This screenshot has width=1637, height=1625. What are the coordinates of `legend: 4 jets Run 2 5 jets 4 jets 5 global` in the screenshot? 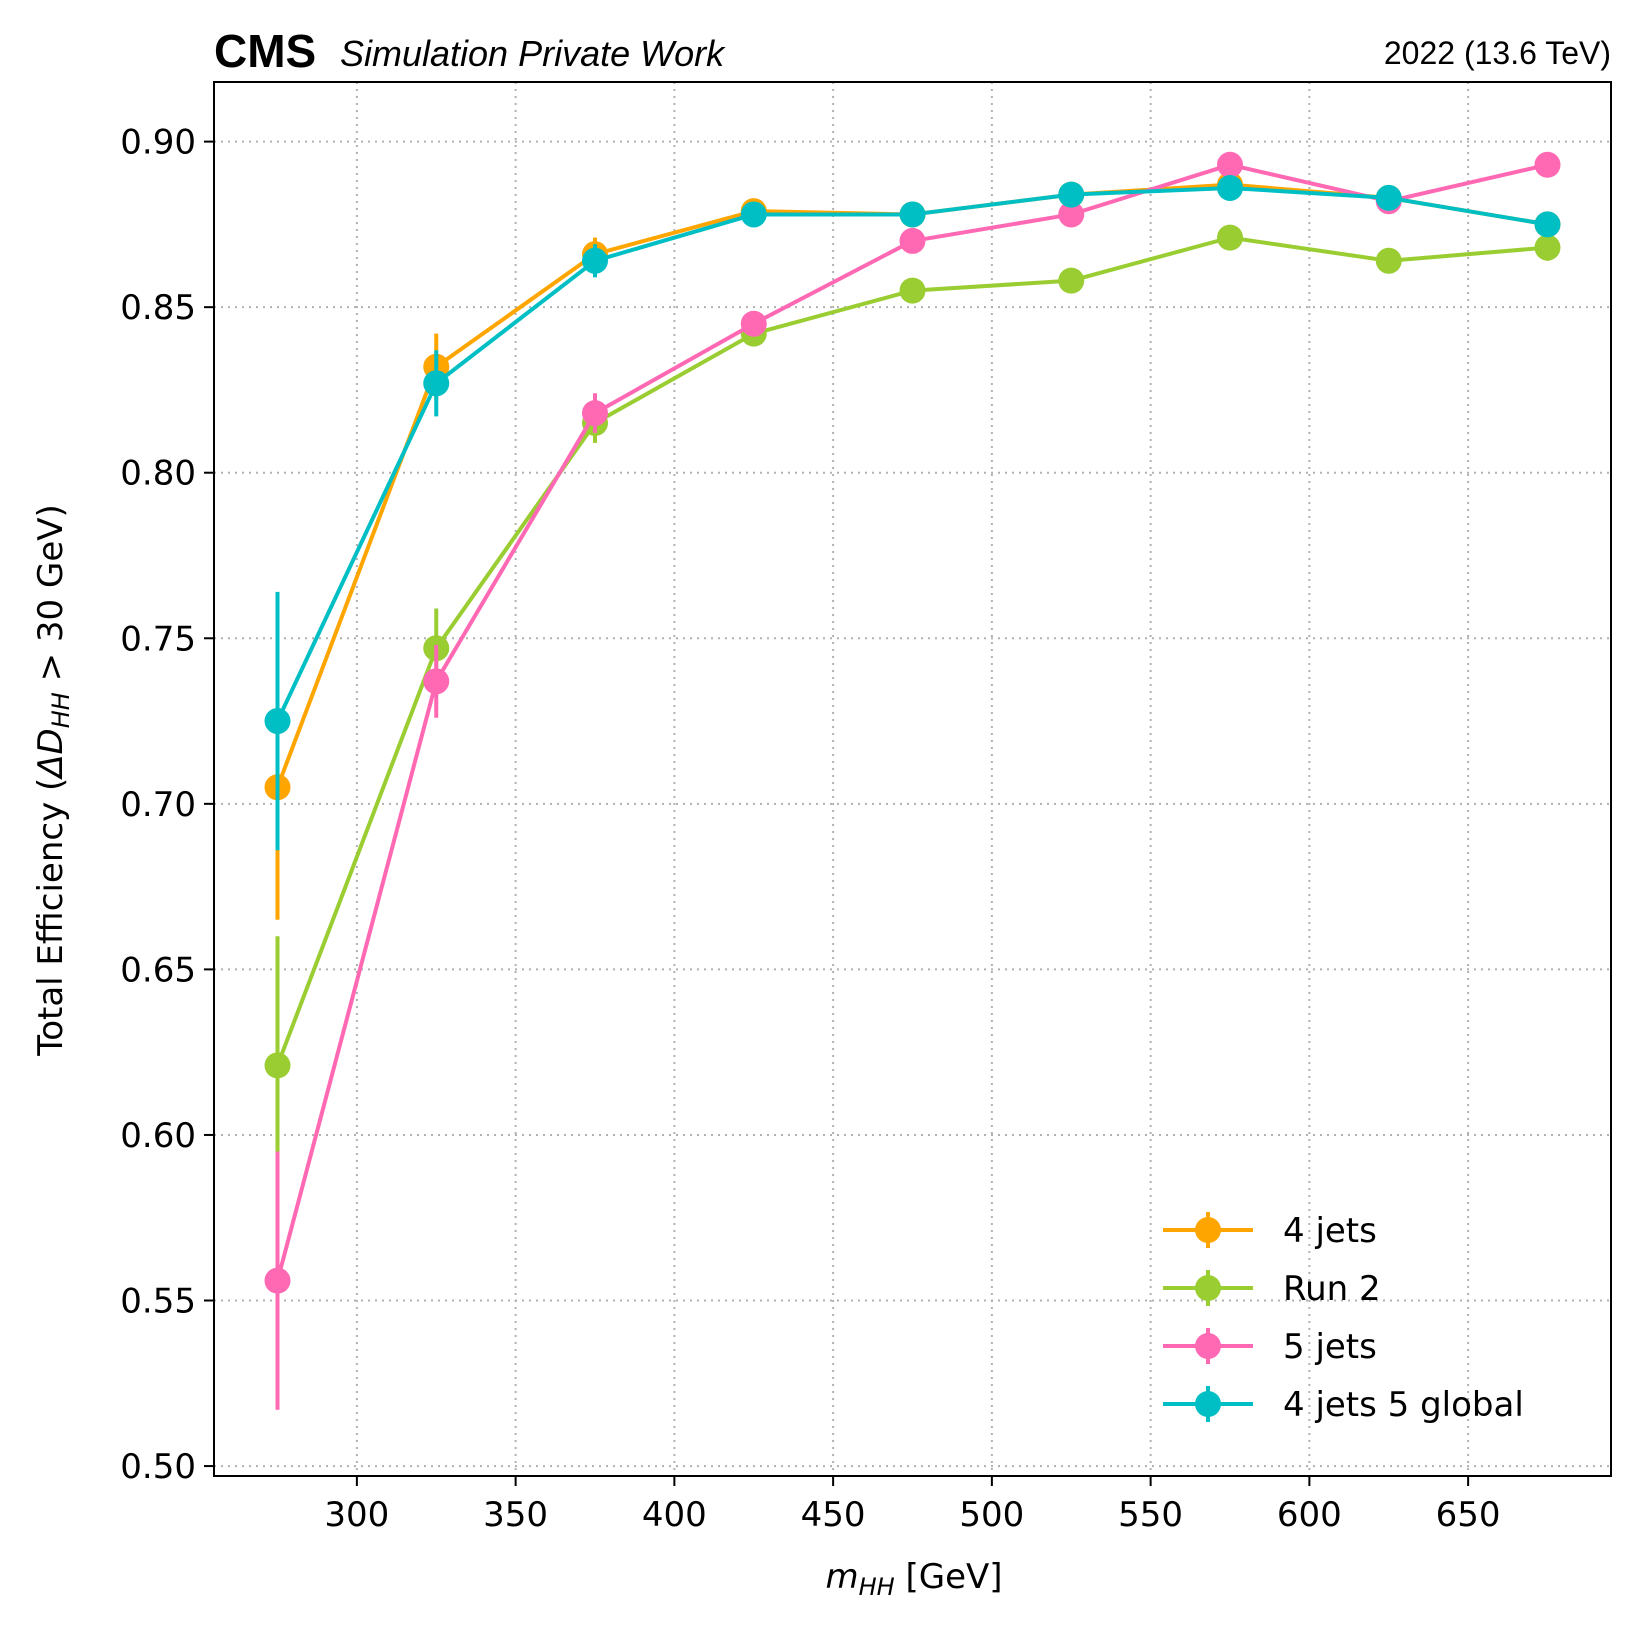 It's located at (1343, 1318).